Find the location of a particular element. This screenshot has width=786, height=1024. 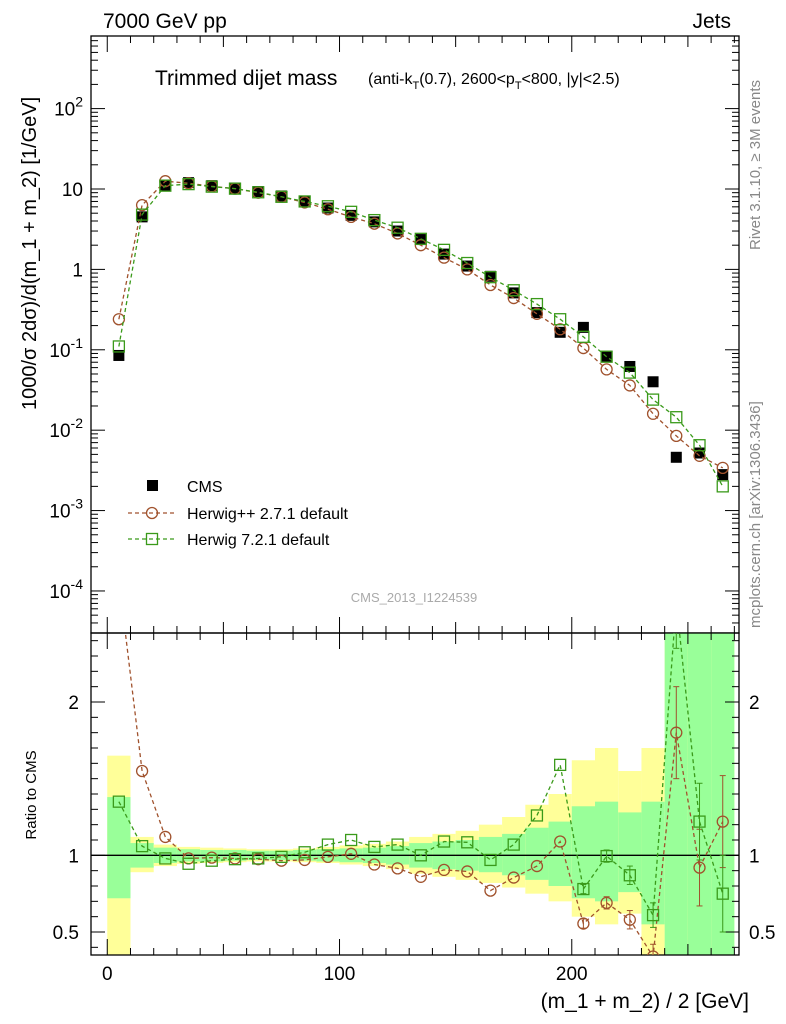

y-tick-label-main: 10⁻¹ is located at coordinates (66, 348).